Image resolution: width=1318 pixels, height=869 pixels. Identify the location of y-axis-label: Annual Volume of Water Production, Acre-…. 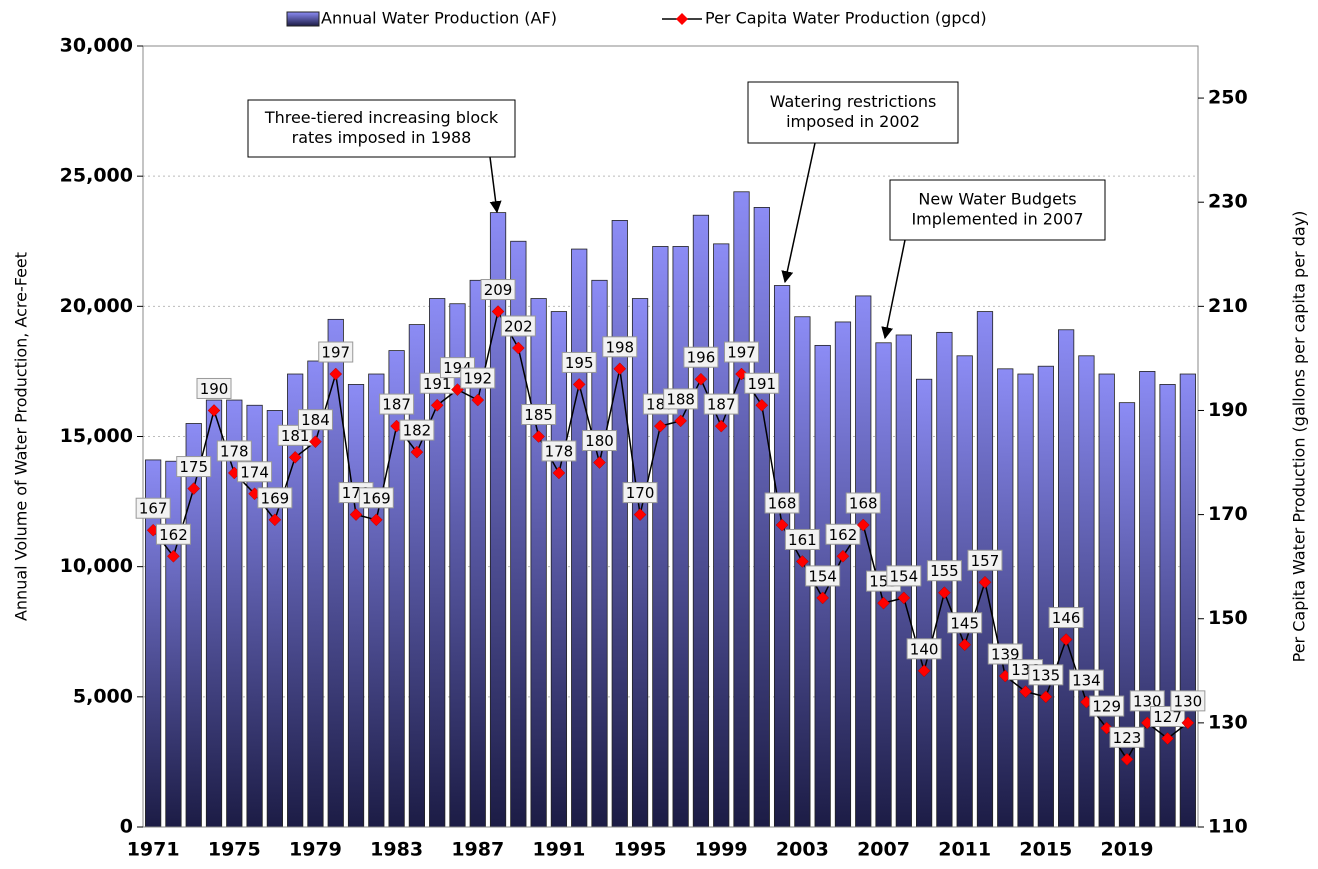
(21, 436).